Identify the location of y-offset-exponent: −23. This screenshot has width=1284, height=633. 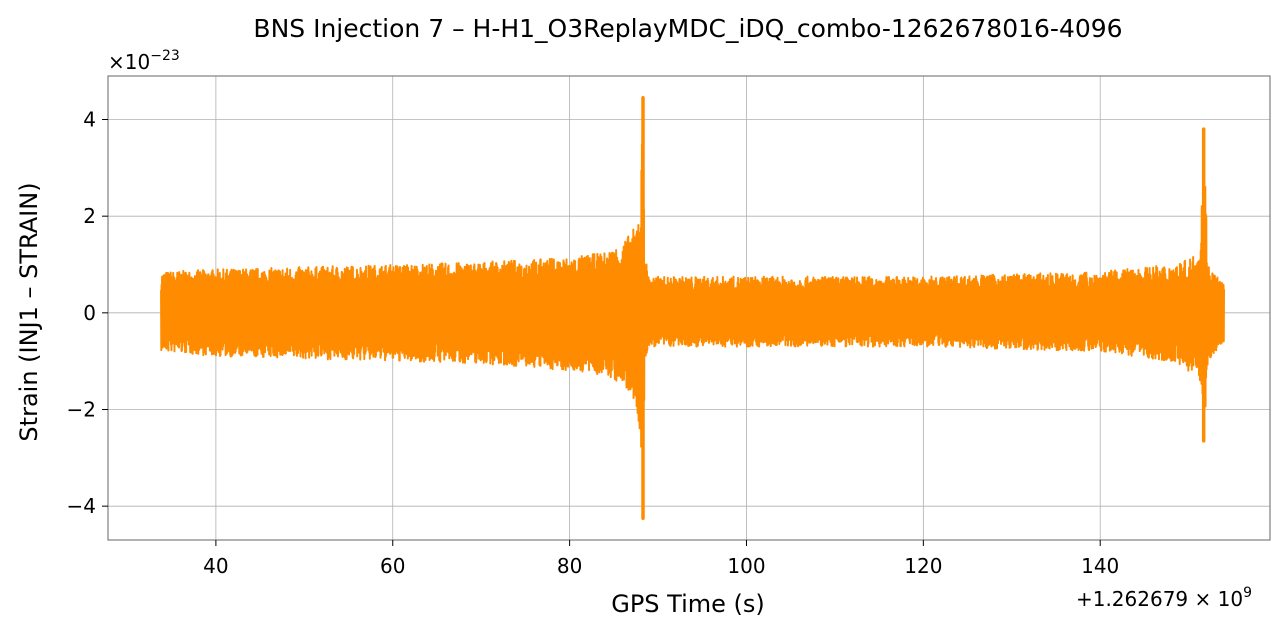
(165, 56).